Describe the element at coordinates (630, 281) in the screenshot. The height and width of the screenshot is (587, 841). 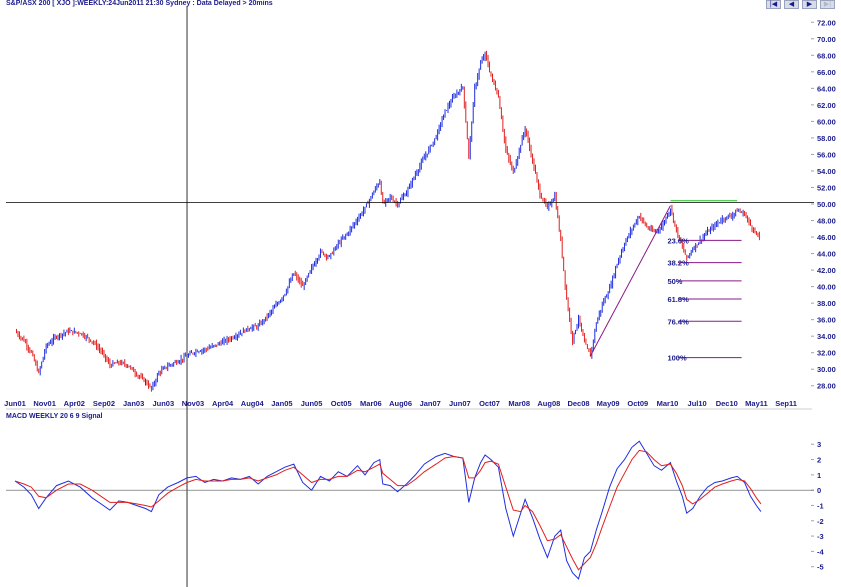
I see `trend-line` at that location.